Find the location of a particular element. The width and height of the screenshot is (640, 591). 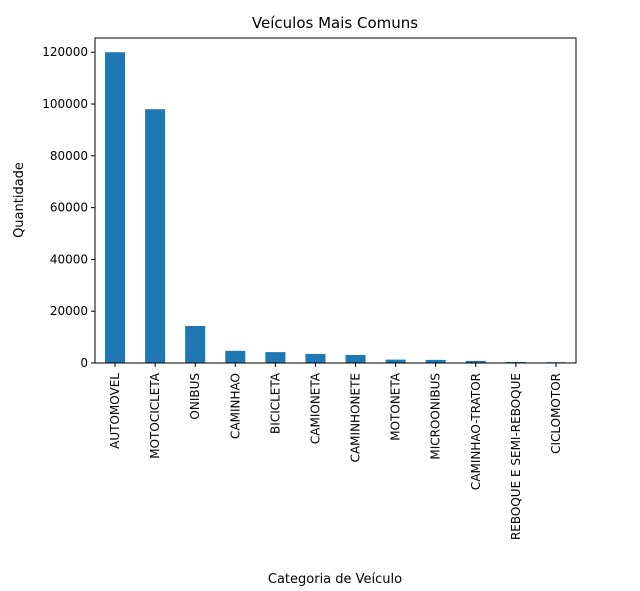

y-axis: 0 20000 40000 60000 80000 100000 120000 is located at coordinates (68, 207).